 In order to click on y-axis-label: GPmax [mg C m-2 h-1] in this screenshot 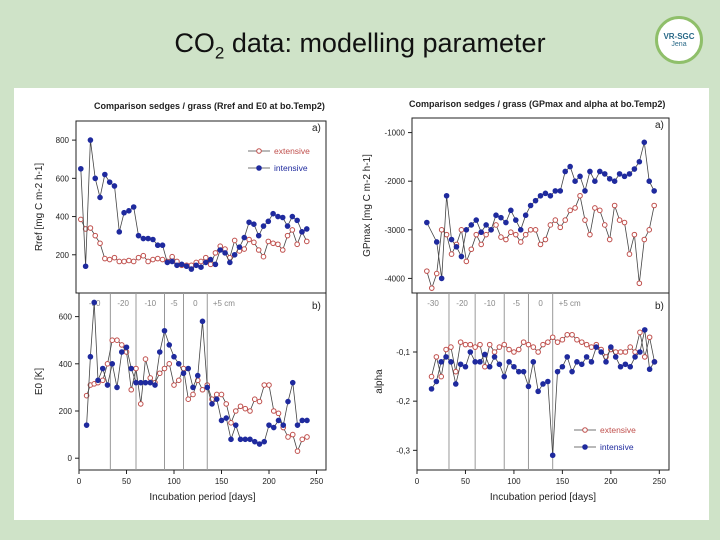, I will do `click(367, 205)`.